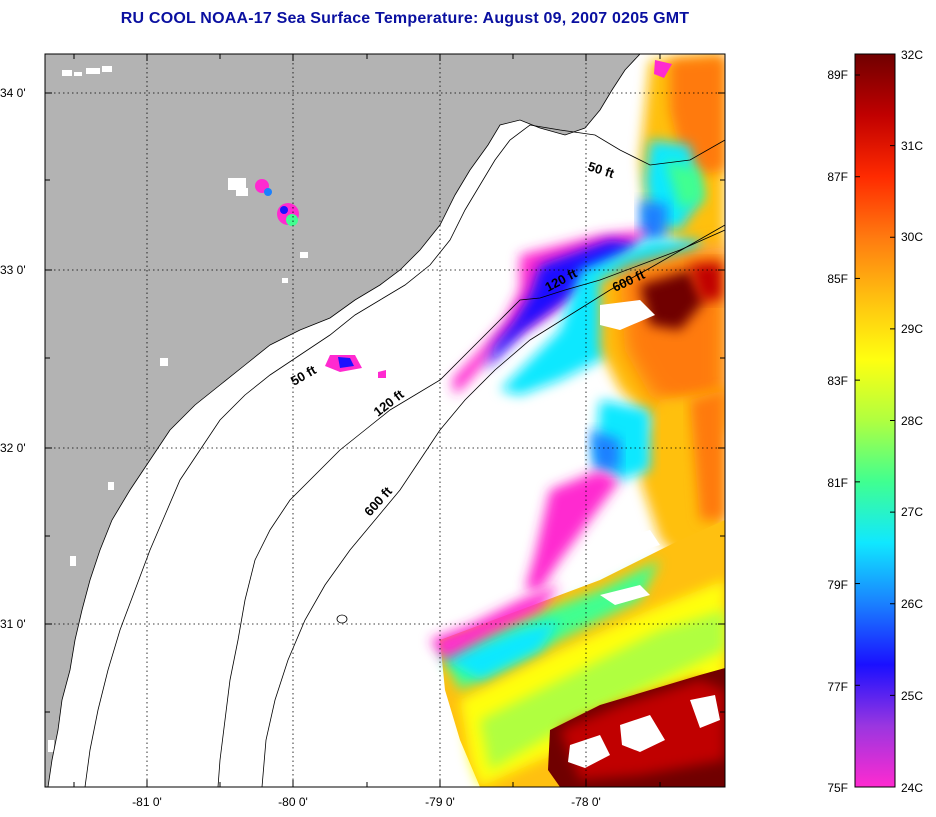 The image size is (936, 817). What do you see at coordinates (682, 152) in the screenshot?
I see `sst-north-swath` at bounding box center [682, 152].